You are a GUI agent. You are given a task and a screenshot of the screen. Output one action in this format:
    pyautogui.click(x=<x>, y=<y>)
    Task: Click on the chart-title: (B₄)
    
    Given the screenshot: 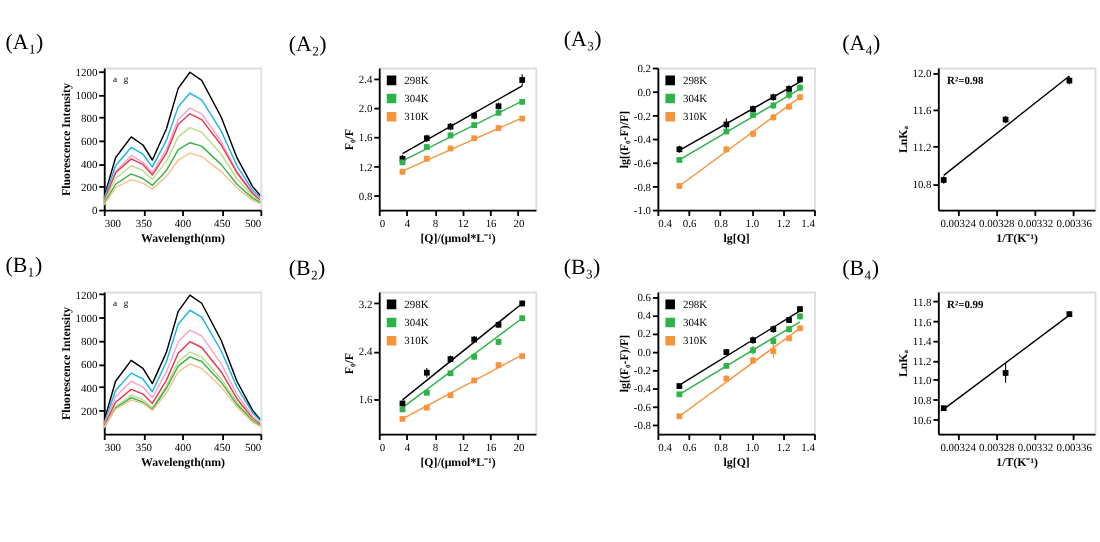 What is the action you would take?
    pyautogui.click(x=861, y=269)
    